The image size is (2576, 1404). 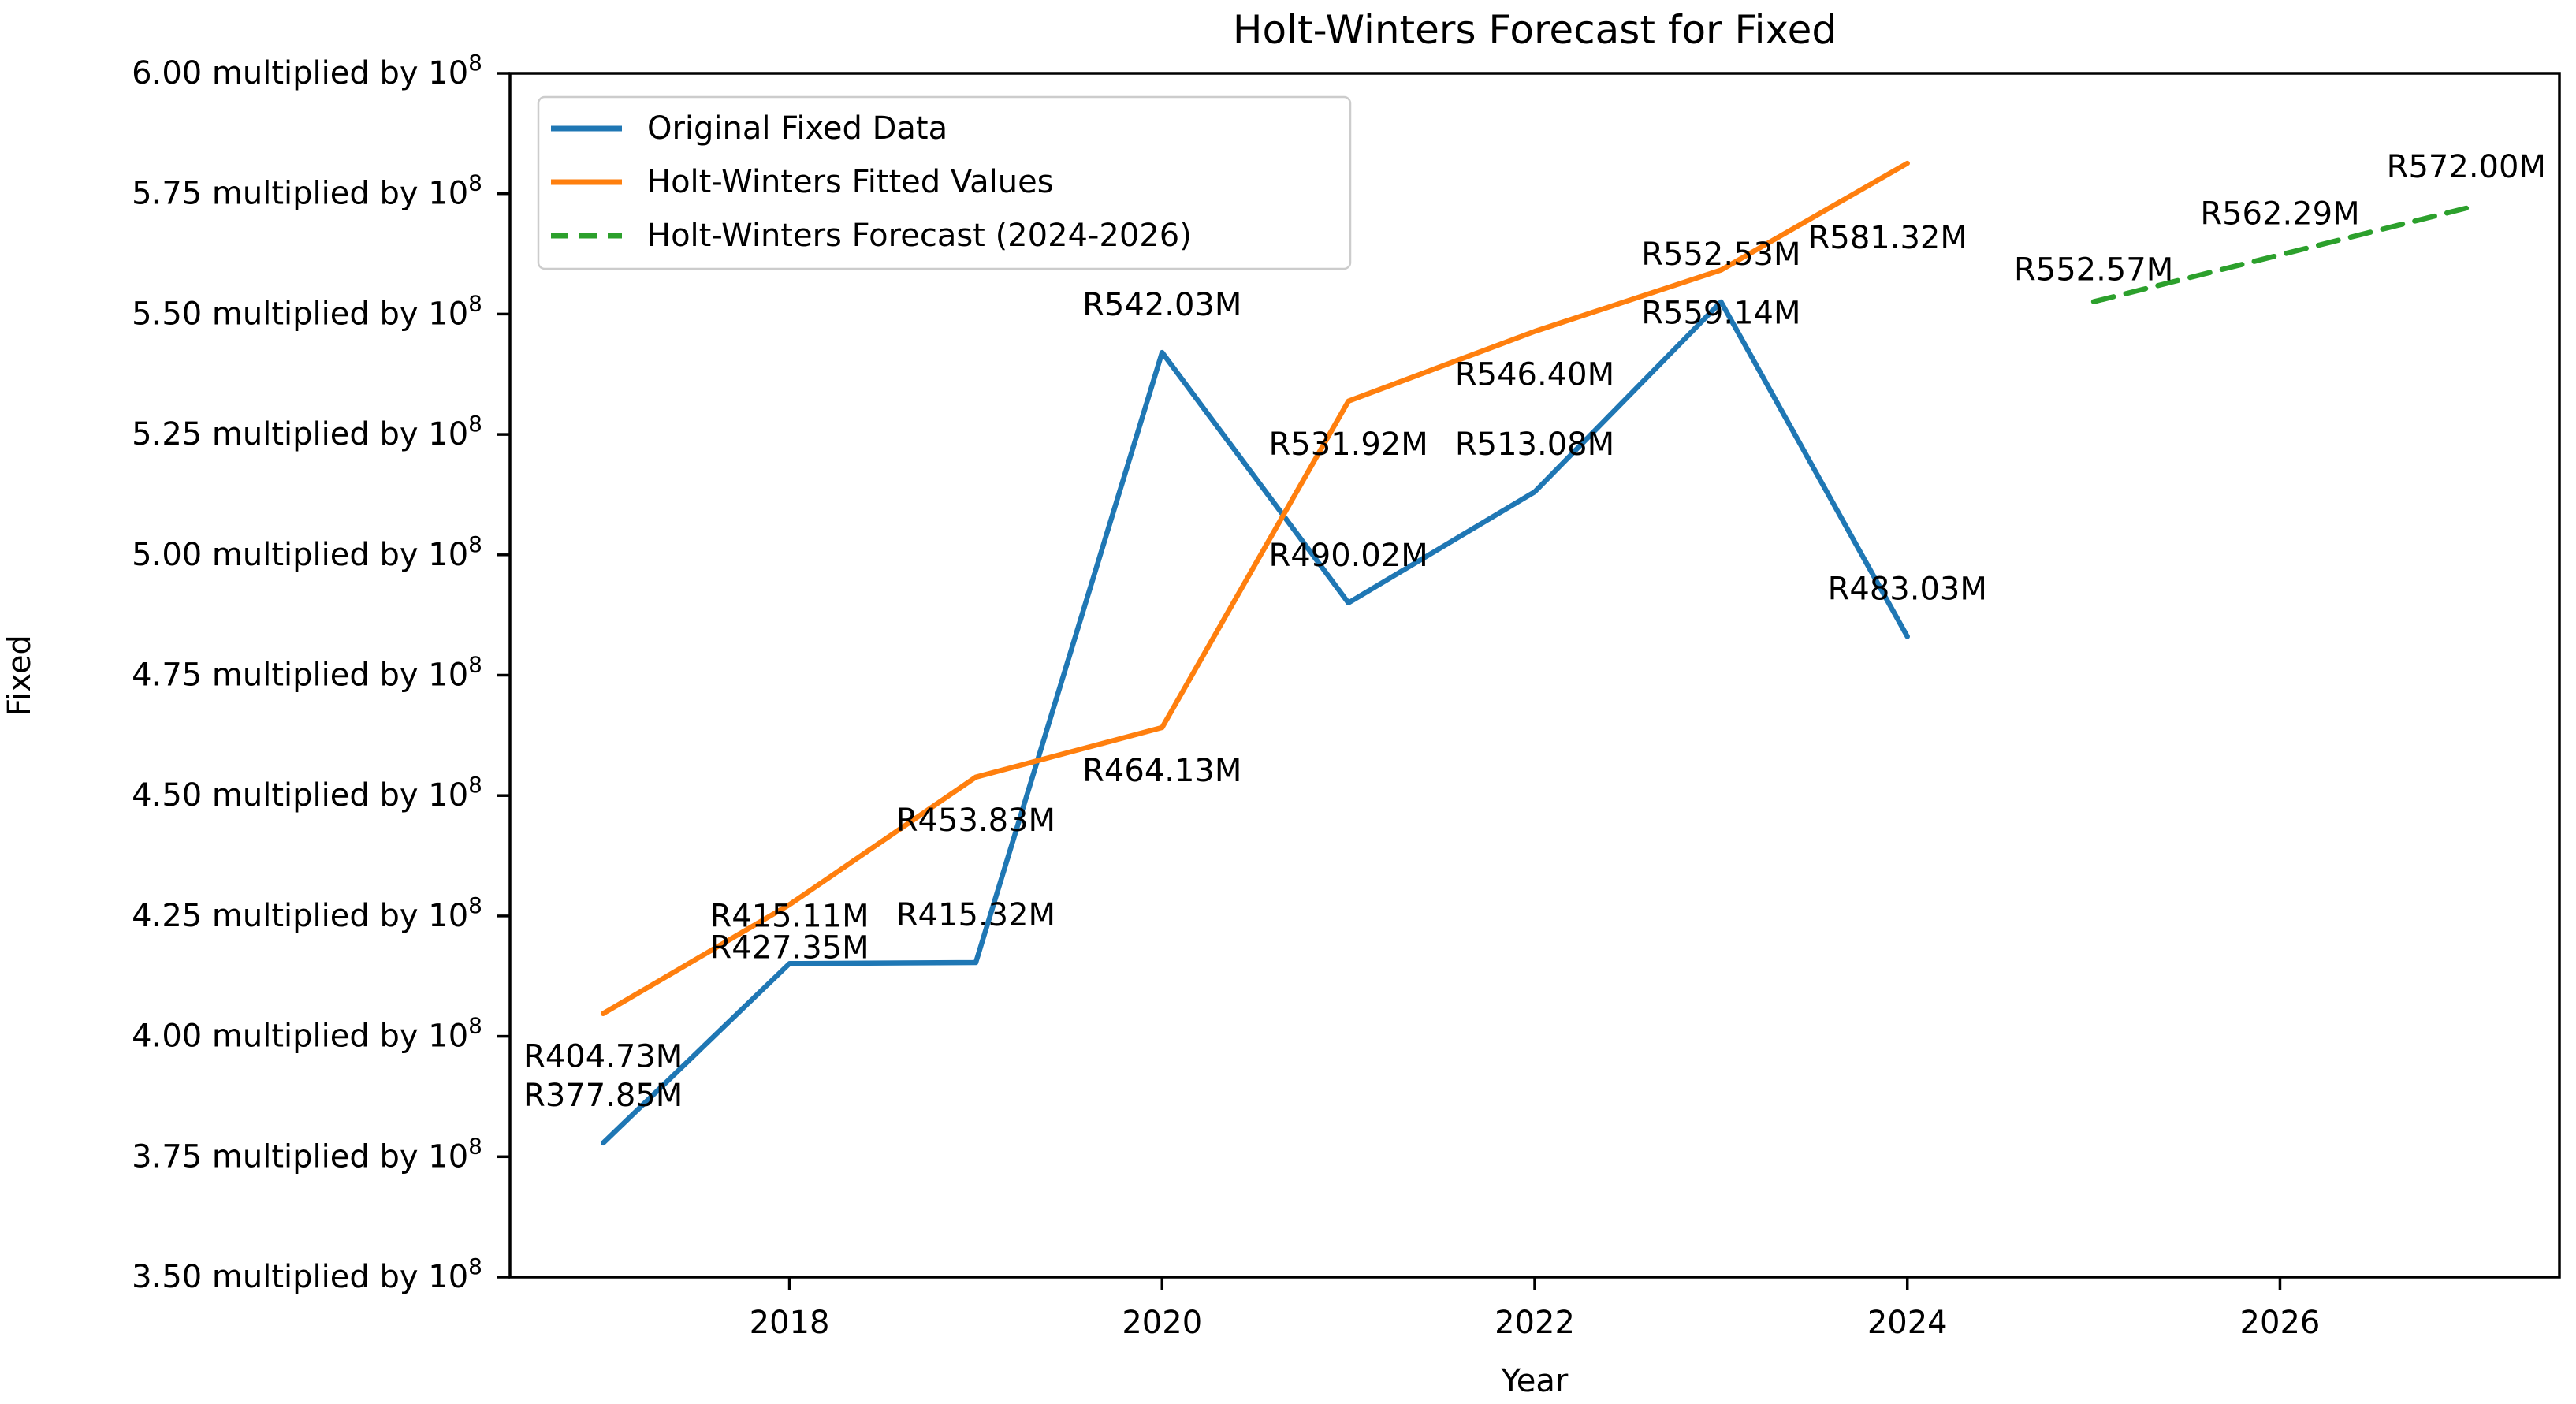 I want to click on y-tick-label: 5.00 multiplied by 108, so click(x=307, y=552).